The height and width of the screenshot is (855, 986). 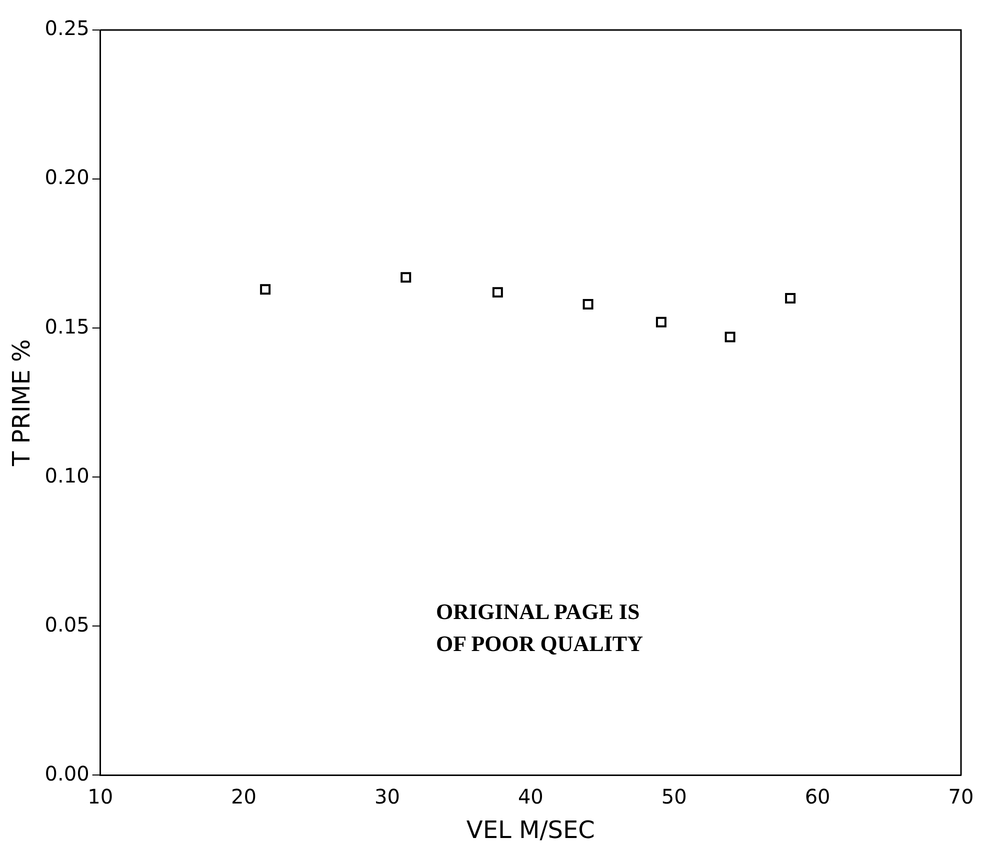 I want to click on annotation: ORIGINAL PAGE IS OF POOR QUALITY, so click(x=539, y=628).